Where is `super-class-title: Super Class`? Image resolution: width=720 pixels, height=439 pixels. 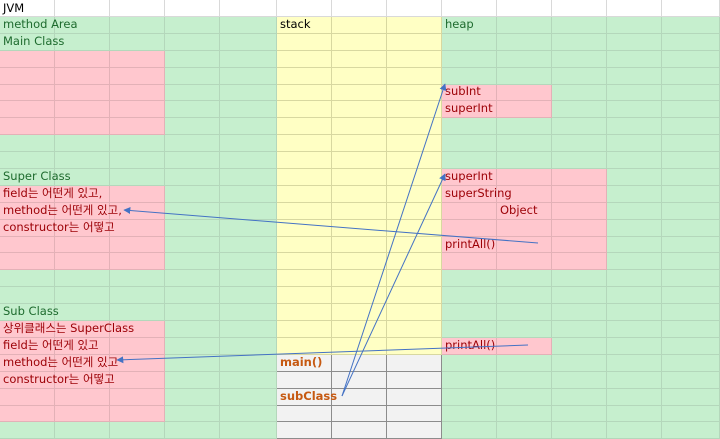 super-class-title: Super Class is located at coordinates (37, 176).